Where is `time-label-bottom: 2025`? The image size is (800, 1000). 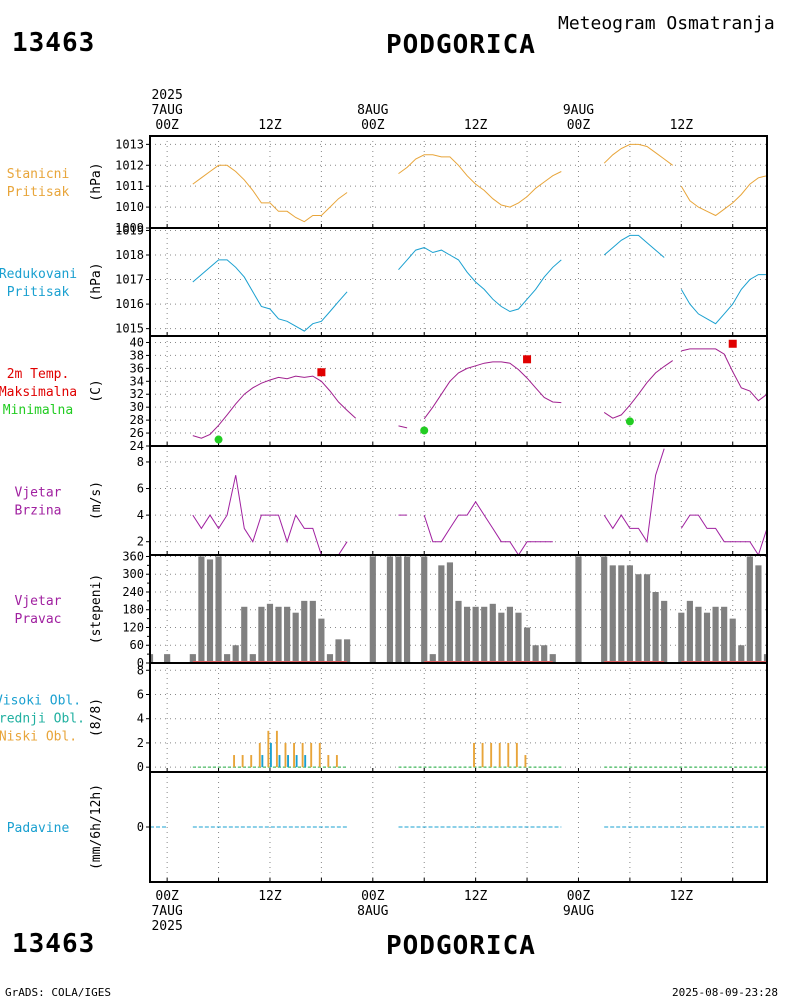
time-label-bottom: 2025 is located at coordinates (166, 926).